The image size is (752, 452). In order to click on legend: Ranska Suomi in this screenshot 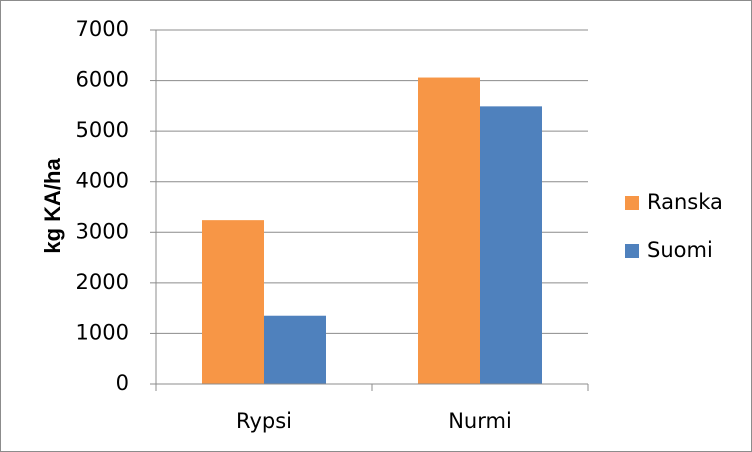, I will do `click(674, 226)`.